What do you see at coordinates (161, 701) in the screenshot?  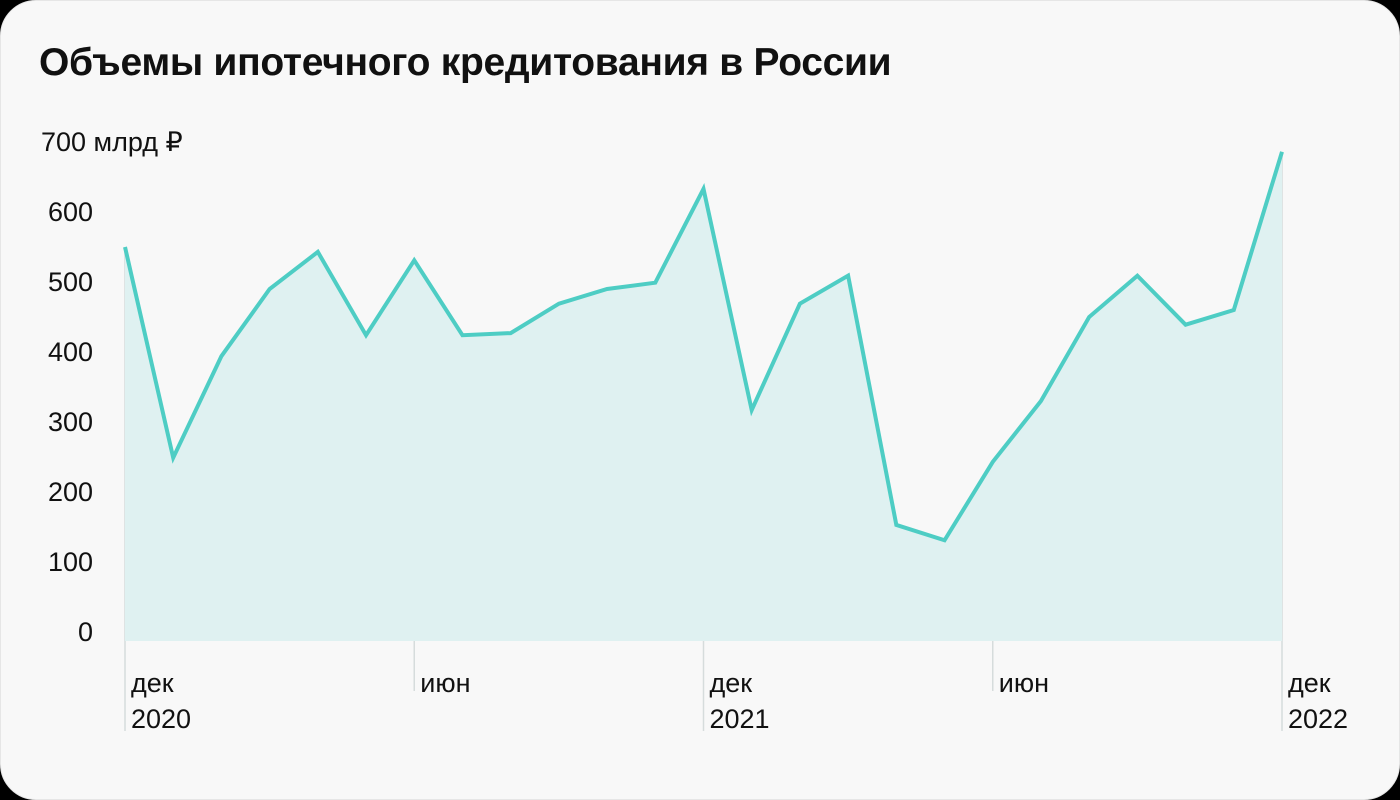 I see `x-tick-label: дек 2020` at bounding box center [161, 701].